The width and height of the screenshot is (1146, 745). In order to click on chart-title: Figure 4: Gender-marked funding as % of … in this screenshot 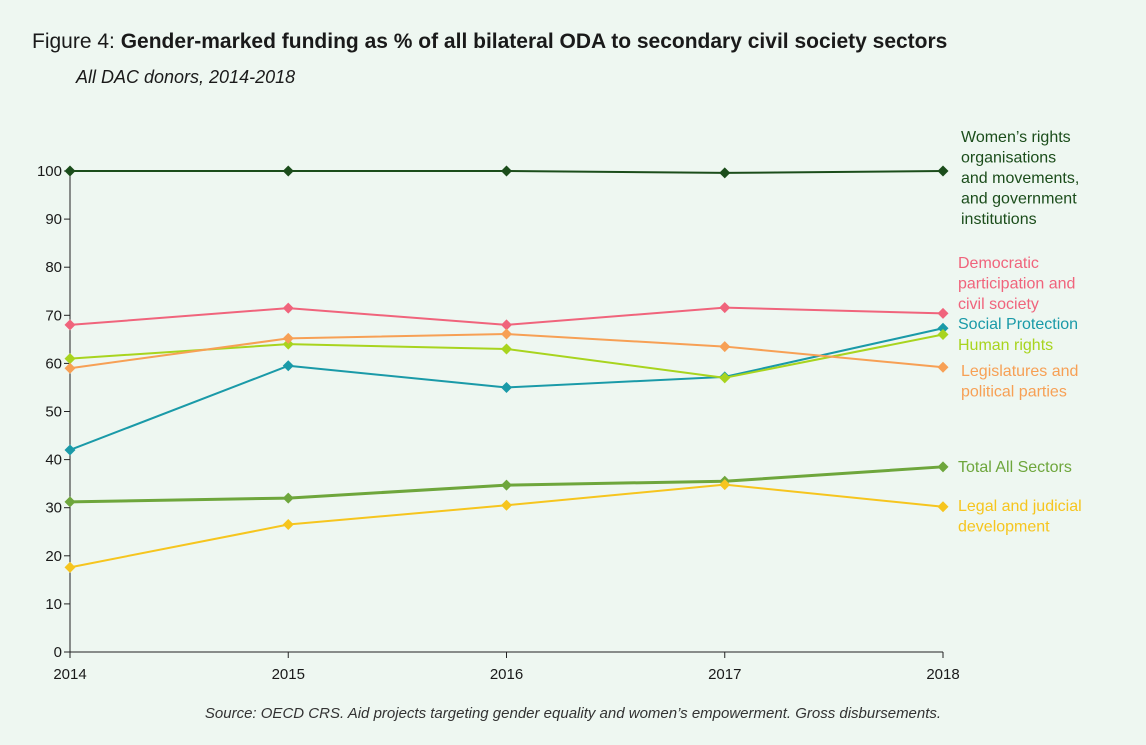, I will do `click(489, 42)`.